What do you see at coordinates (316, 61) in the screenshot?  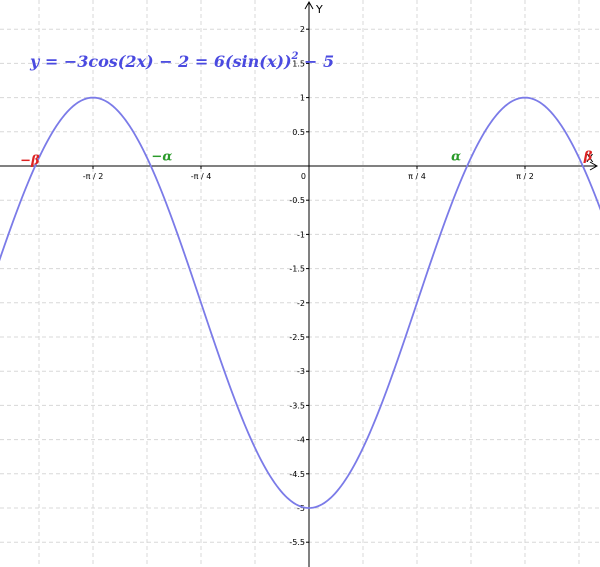 I see `equation-part: − 5` at bounding box center [316, 61].